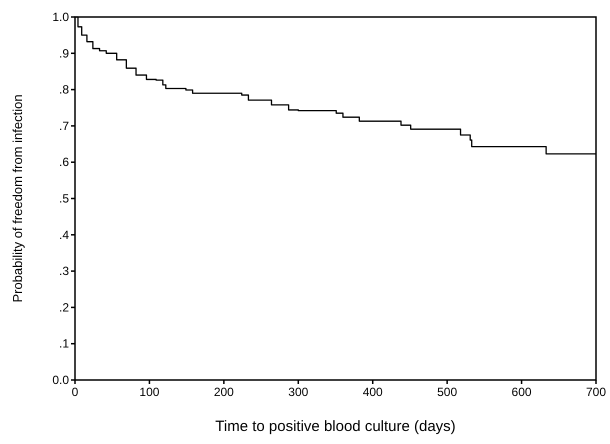  I want to click on y-tick-label: .1, so click(64, 343).